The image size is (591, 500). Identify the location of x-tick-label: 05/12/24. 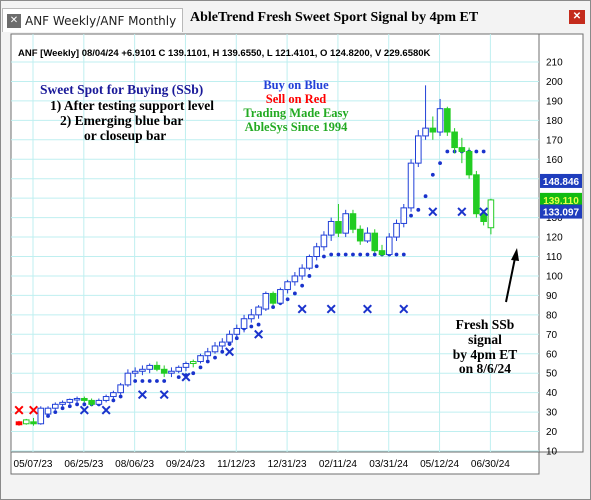
(439, 464).